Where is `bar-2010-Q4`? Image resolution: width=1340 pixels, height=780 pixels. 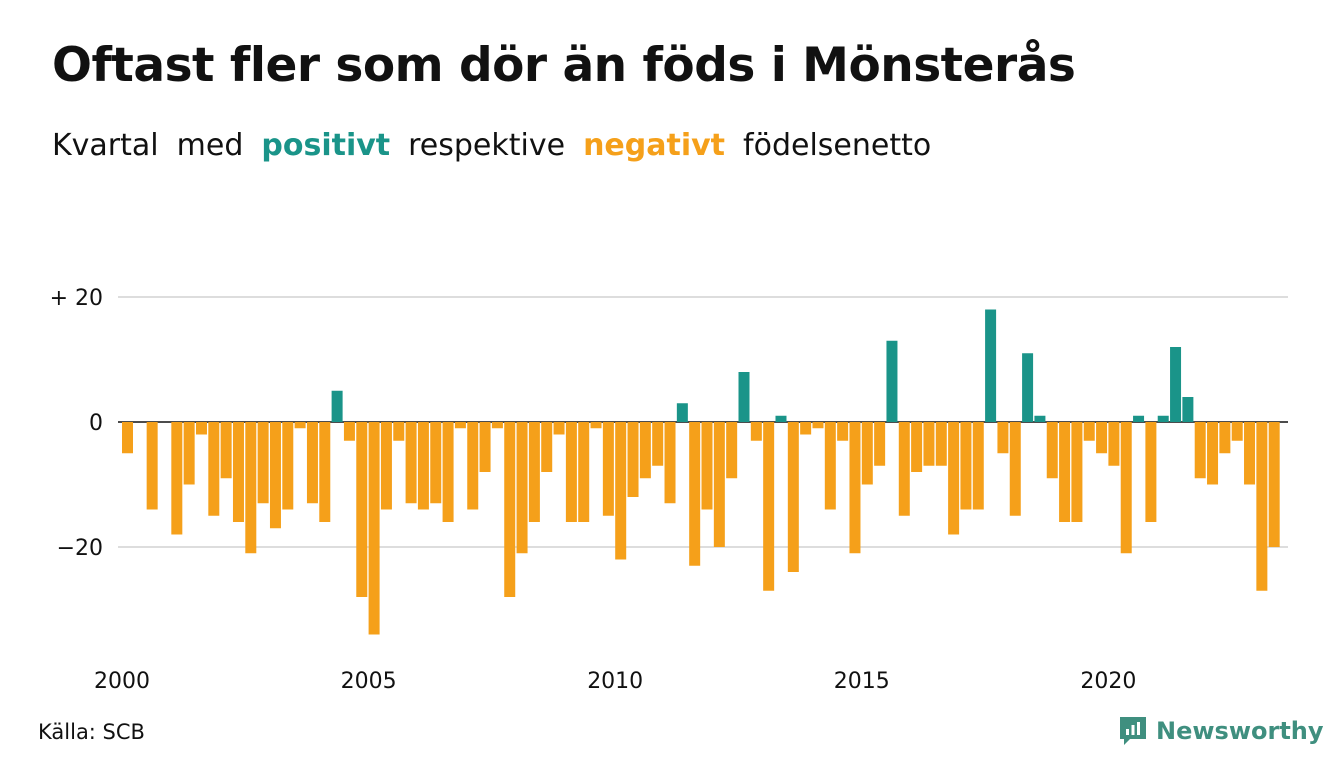
bar-2010-Q4 is located at coordinates (658, 444).